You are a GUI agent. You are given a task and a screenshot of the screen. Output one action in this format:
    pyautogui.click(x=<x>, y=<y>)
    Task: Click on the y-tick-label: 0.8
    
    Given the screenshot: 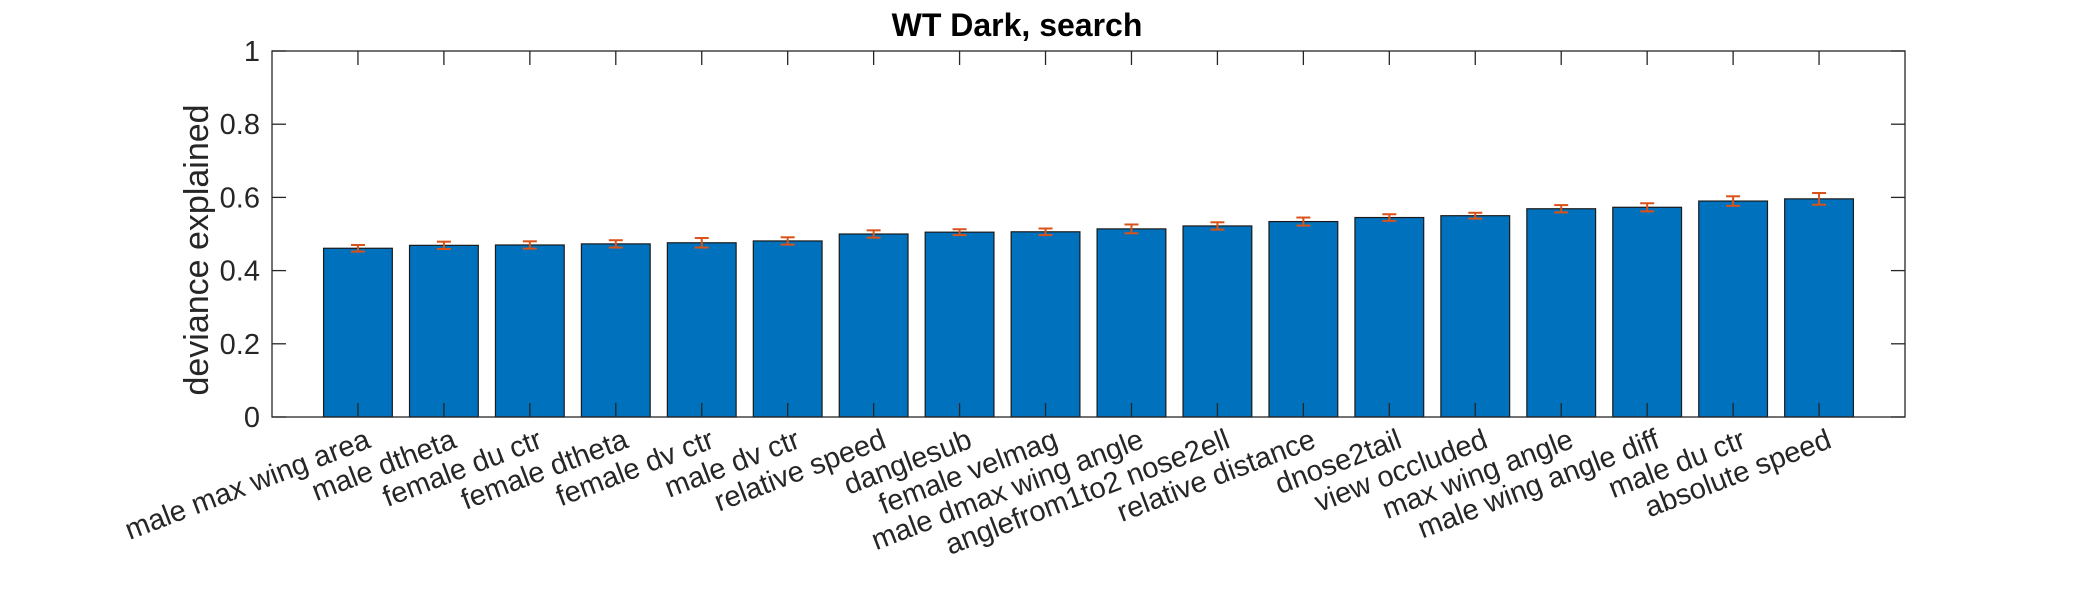 What is the action you would take?
    pyautogui.click(x=240, y=125)
    